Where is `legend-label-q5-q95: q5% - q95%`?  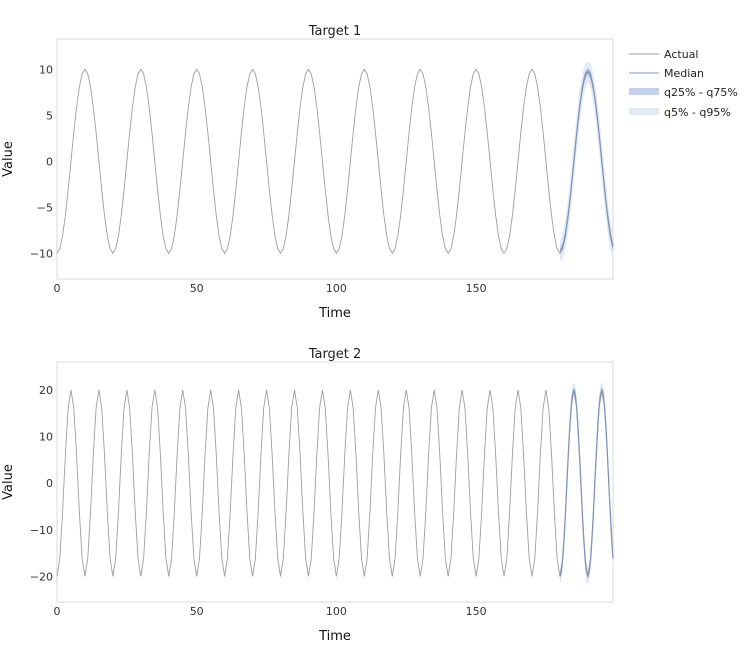
legend-label-q5-q95: q5% - q95% is located at coordinates (697, 112).